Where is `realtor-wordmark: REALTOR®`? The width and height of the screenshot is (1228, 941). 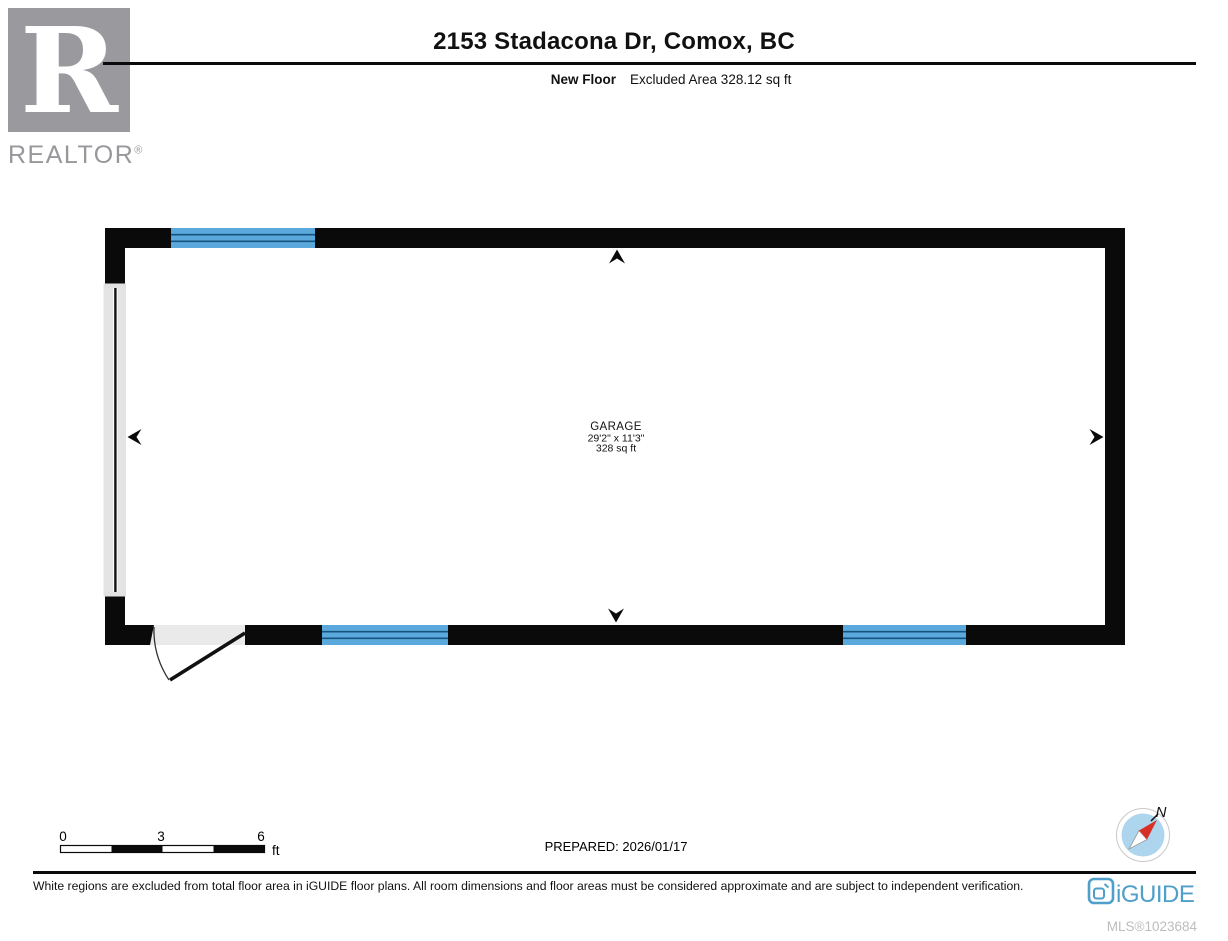
realtor-wordmark: REALTOR® is located at coordinates (78, 155).